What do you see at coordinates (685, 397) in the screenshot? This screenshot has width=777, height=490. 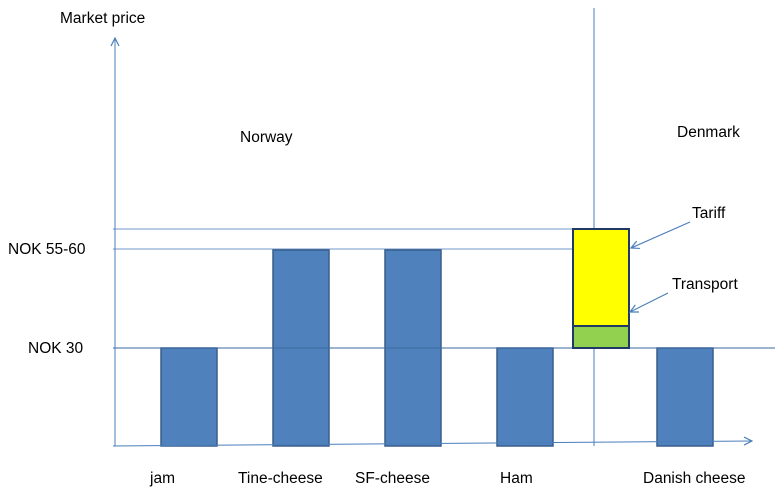 I see `bar-danish-cheese` at bounding box center [685, 397].